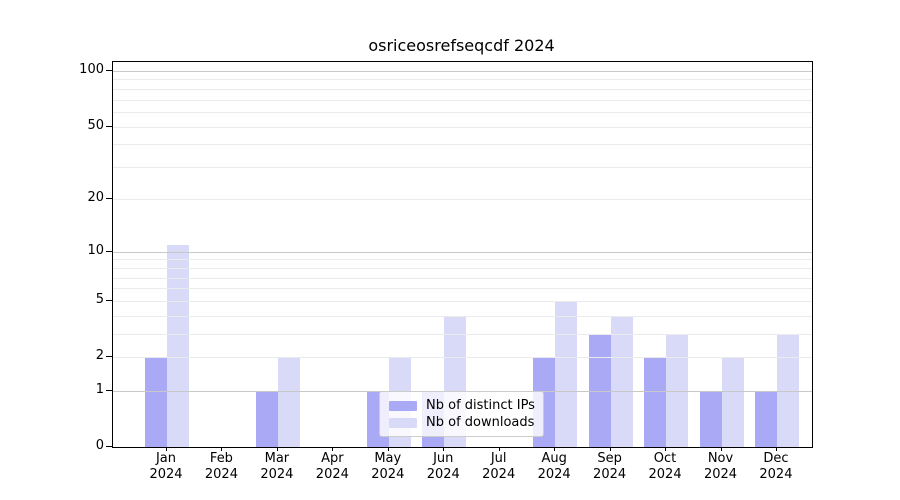 The width and height of the screenshot is (900, 500). What do you see at coordinates (95, 250) in the screenshot?
I see `y-tick-label: 10` at bounding box center [95, 250].